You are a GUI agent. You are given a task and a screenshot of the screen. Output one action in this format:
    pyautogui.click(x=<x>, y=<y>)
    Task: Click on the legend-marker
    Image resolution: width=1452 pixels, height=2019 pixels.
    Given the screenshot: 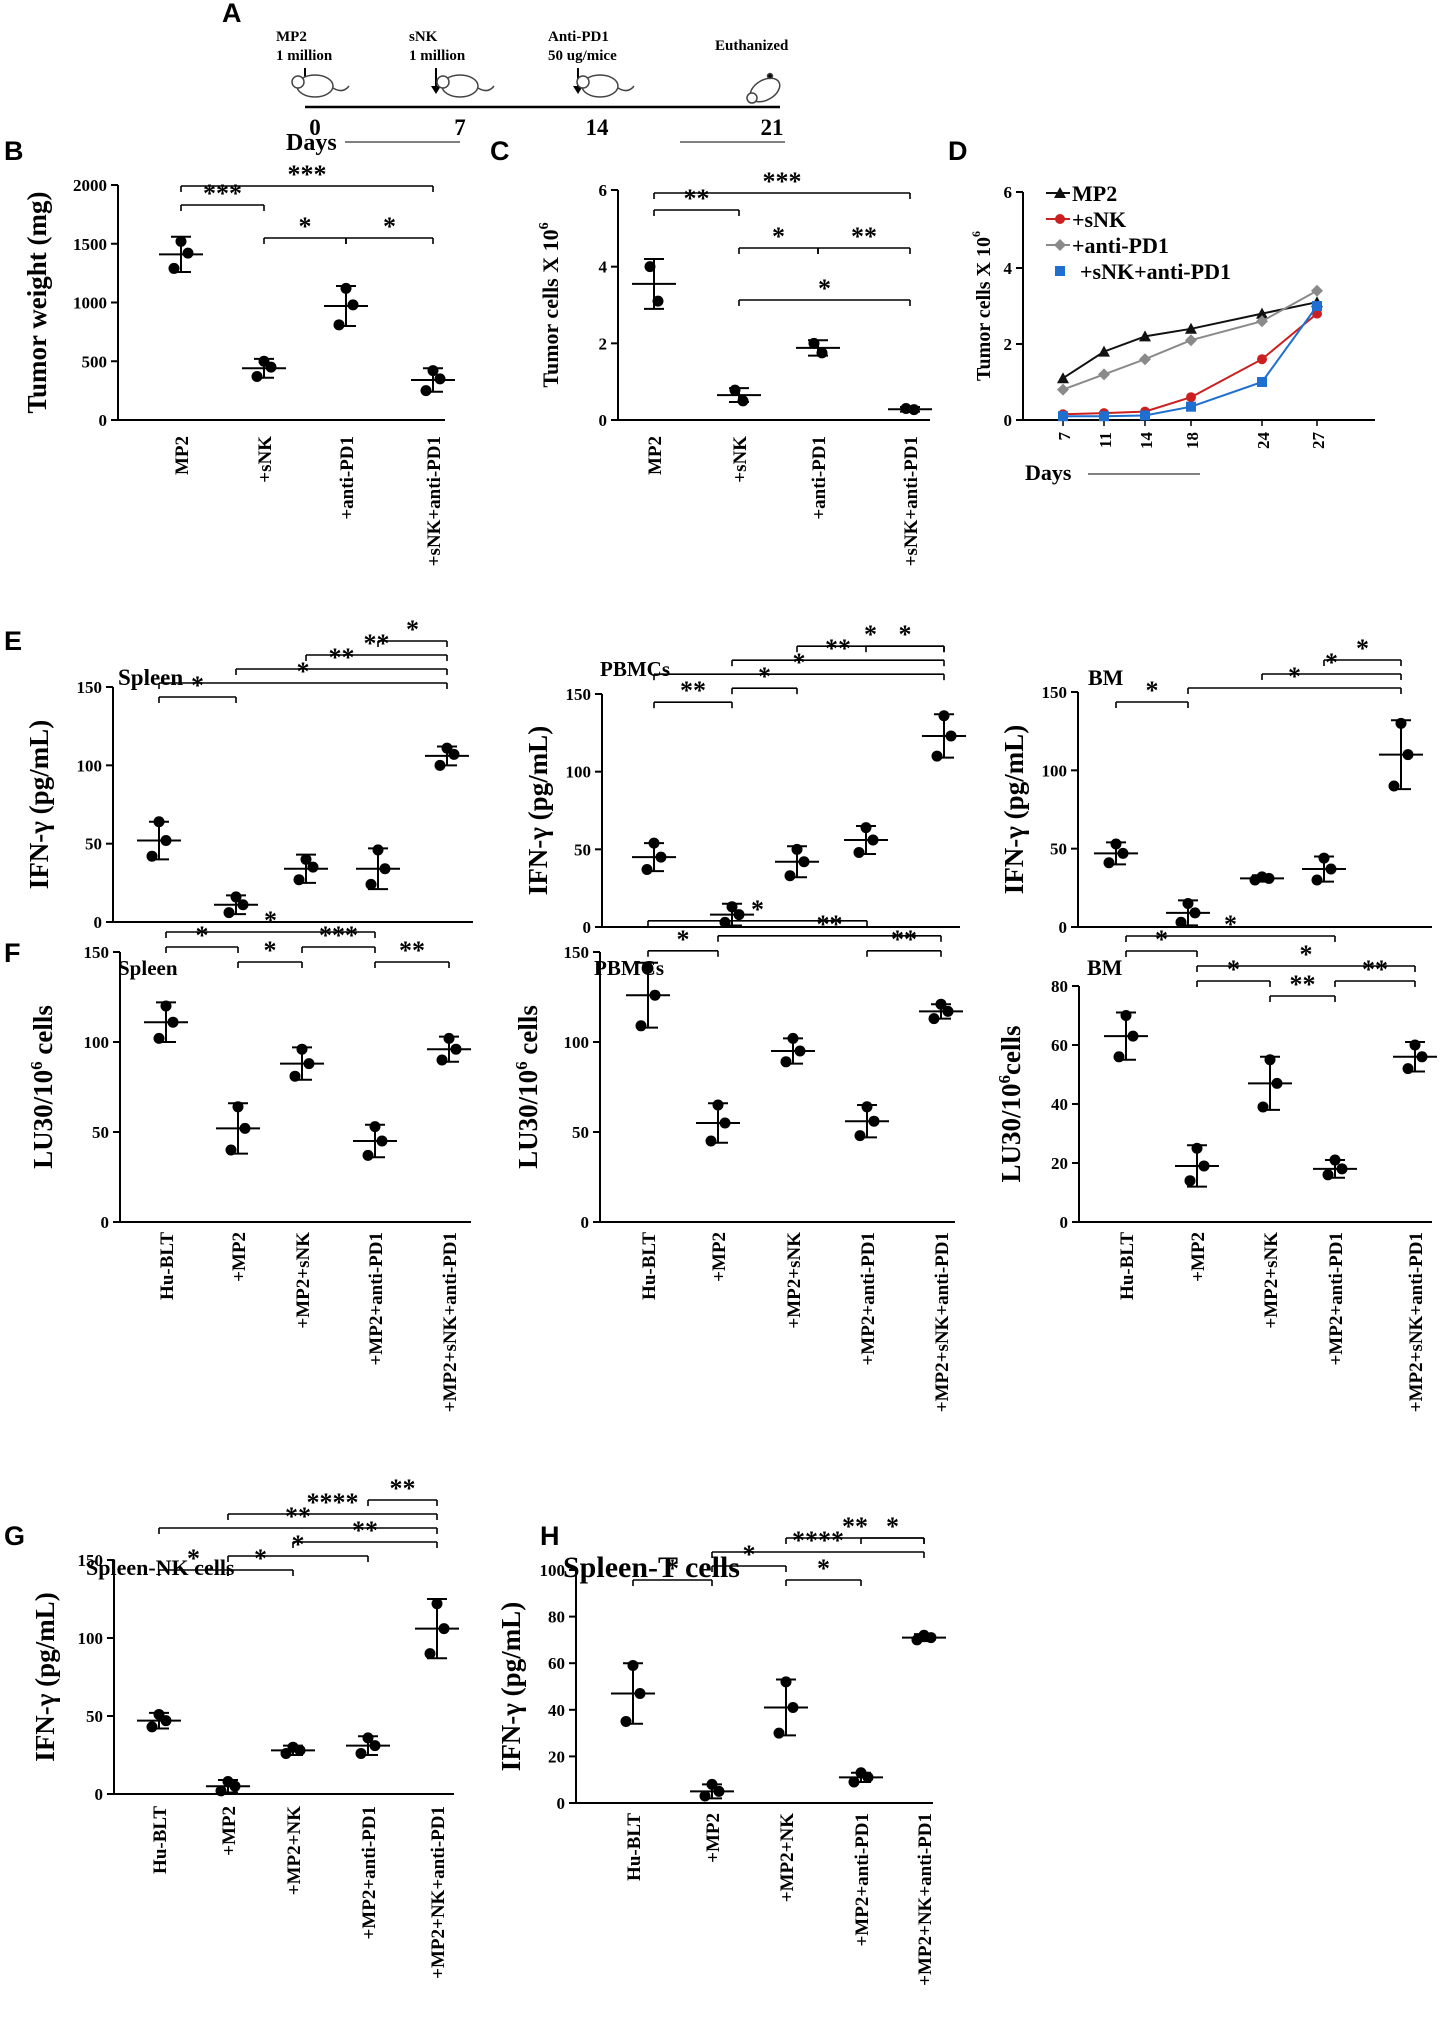 What is the action you would take?
    pyautogui.click(x=1060, y=245)
    